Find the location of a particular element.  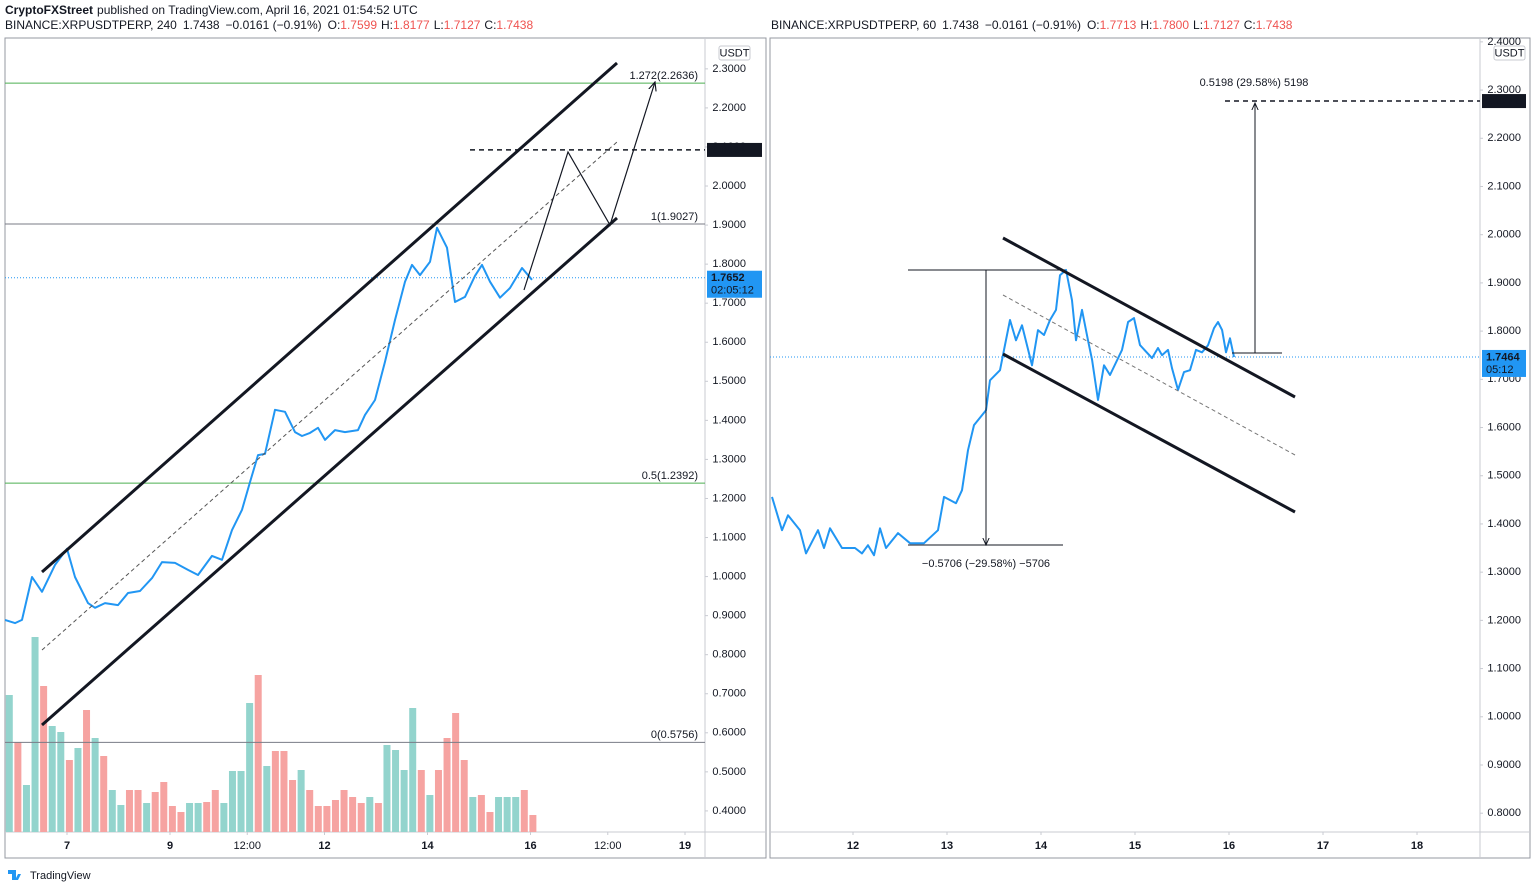

ohlc-label: C: is located at coordinates (490, 25).